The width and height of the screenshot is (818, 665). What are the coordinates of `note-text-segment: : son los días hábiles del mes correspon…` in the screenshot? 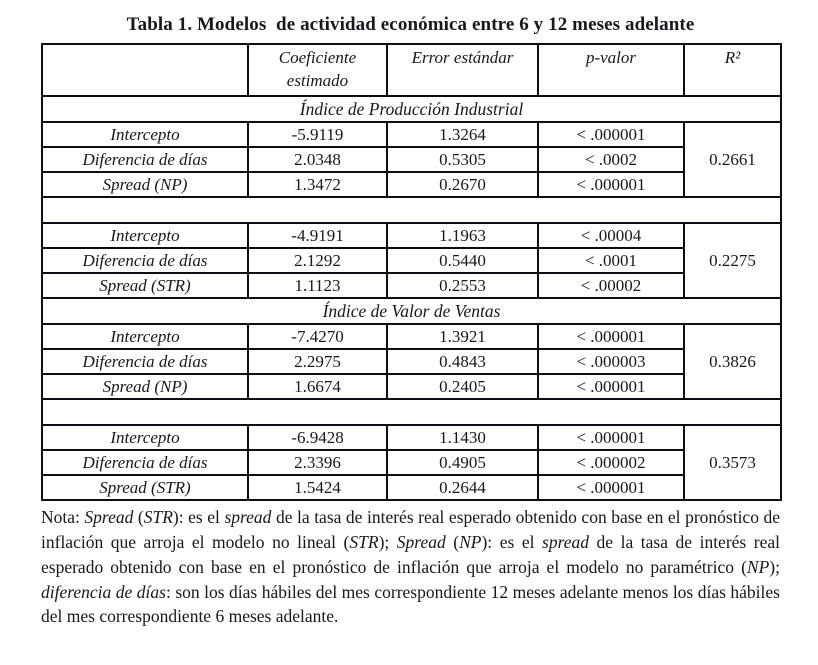 It's located at (410, 604).